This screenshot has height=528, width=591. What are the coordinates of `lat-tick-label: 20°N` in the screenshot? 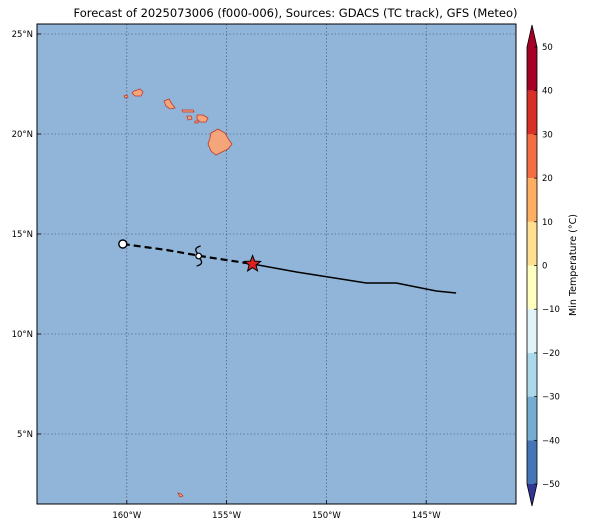 It's located at (22, 135).